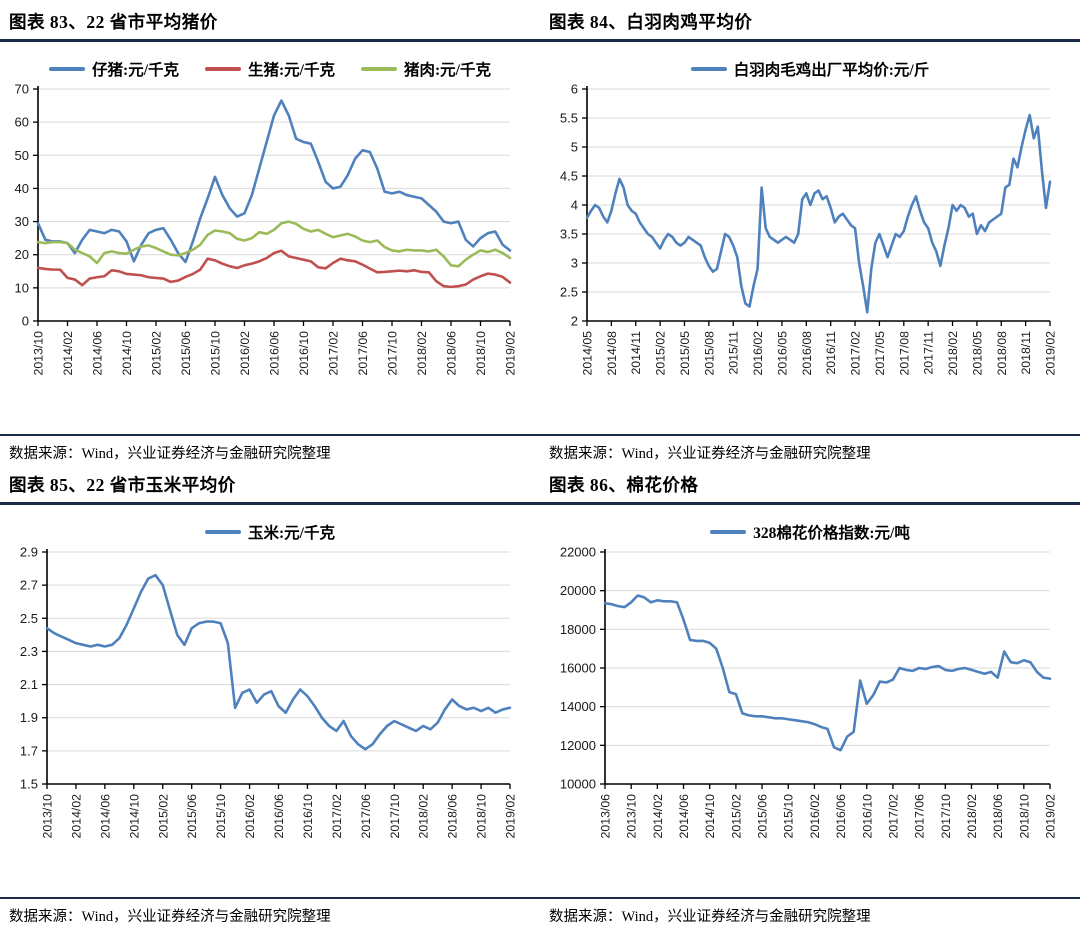  Describe the element at coordinates (22, 155) in the screenshot. I see `y-tick-label: 50` at that location.